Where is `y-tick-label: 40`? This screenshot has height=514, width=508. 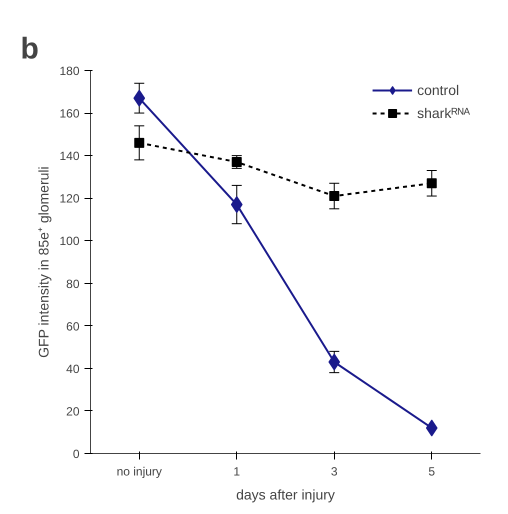
y-tick-label: 40 is located at coordinates (73, 369).